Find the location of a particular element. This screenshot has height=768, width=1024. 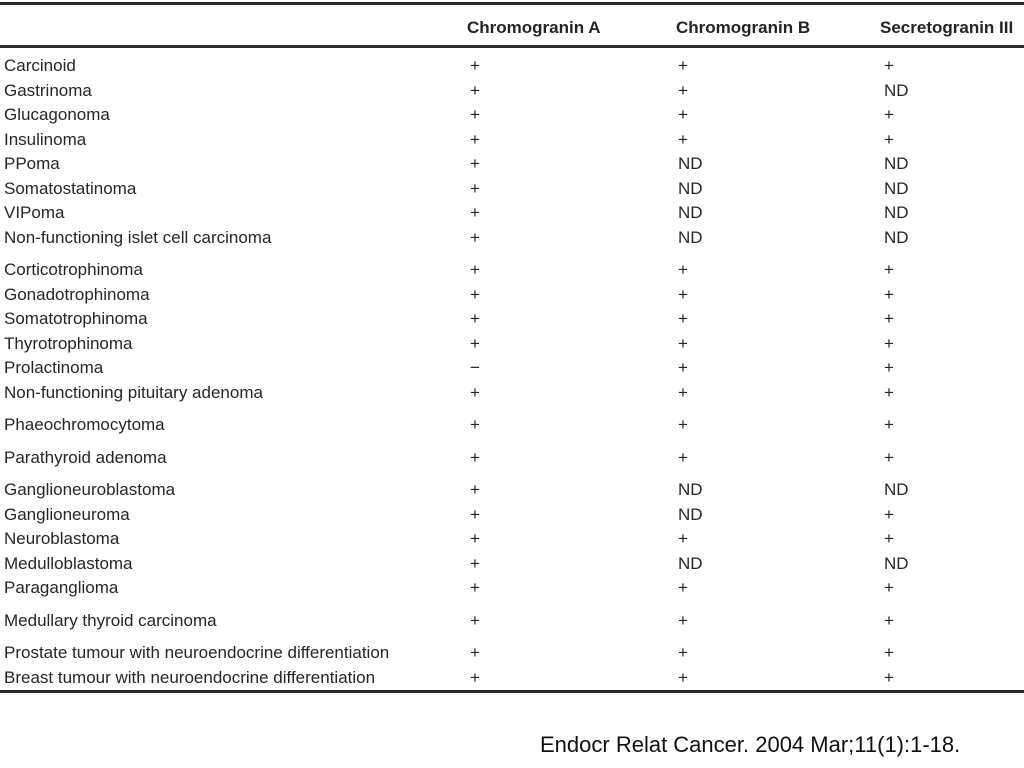

tumour-name: Medullary thyroid carcinoma is located at coordinates (110, 620).